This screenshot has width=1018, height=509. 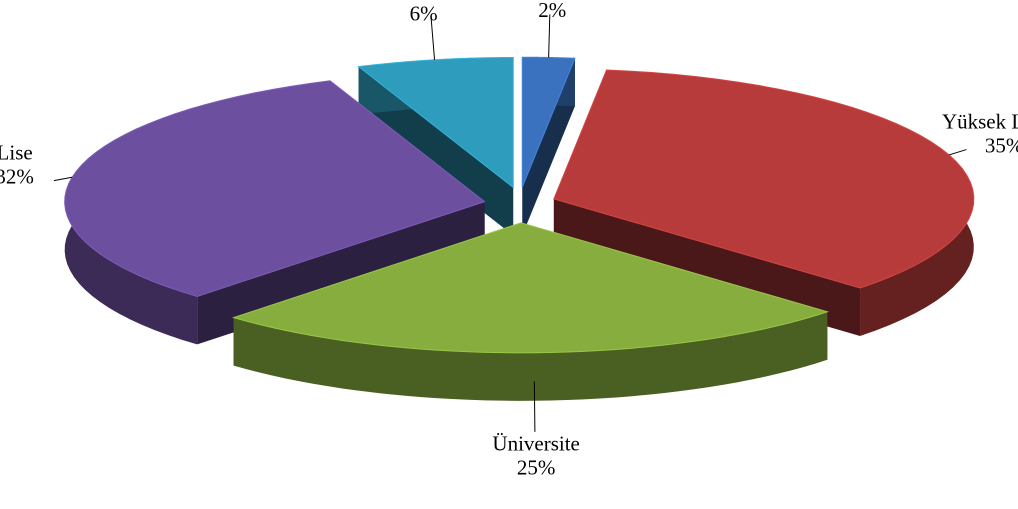 What do you see at coordinates (548, 146) in the screenshot?
I see `slice` at bounding box center [548, 146].